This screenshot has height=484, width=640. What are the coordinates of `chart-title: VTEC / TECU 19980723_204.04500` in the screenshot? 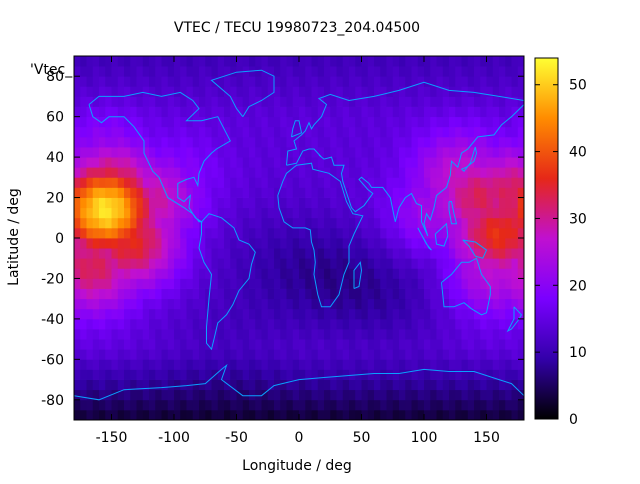 It's located at (297, 28).